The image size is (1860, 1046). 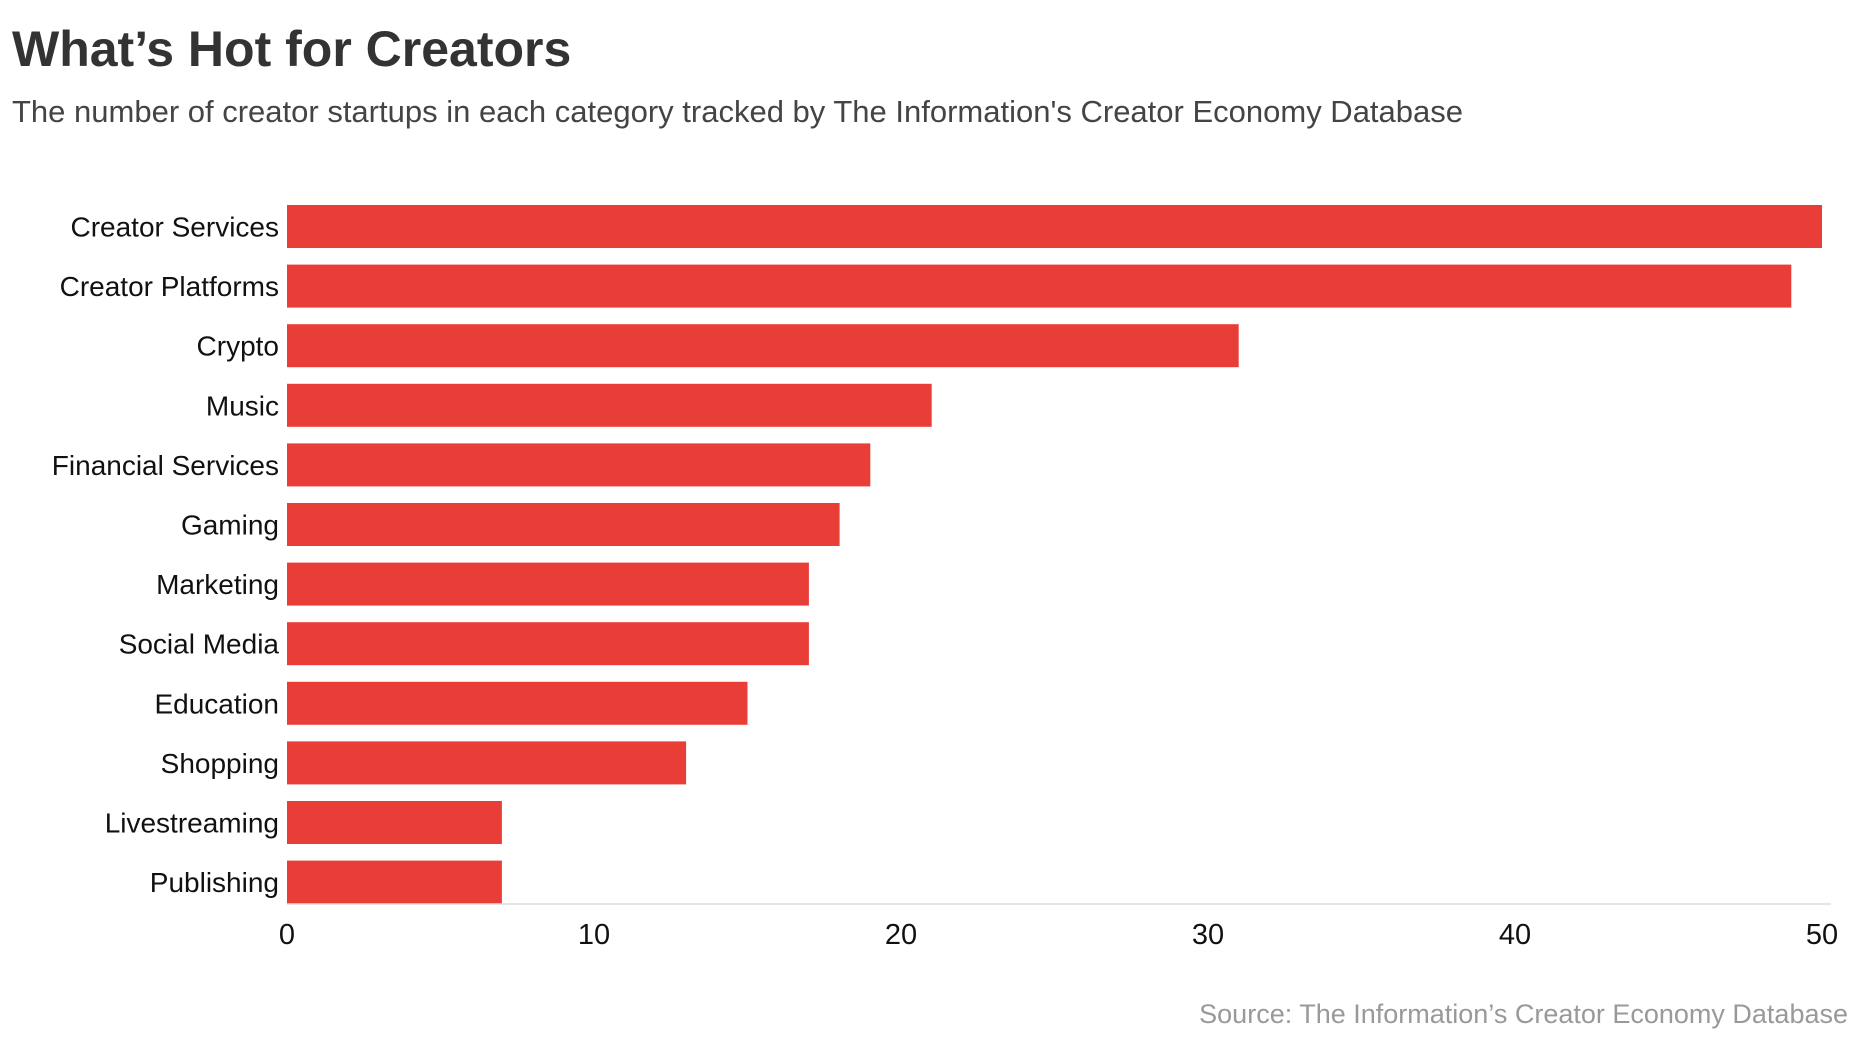 What do you see at coordinates (287, 935) in the screenshot?
I see `x-tick-label: 0` at bounding box center [287, 935].